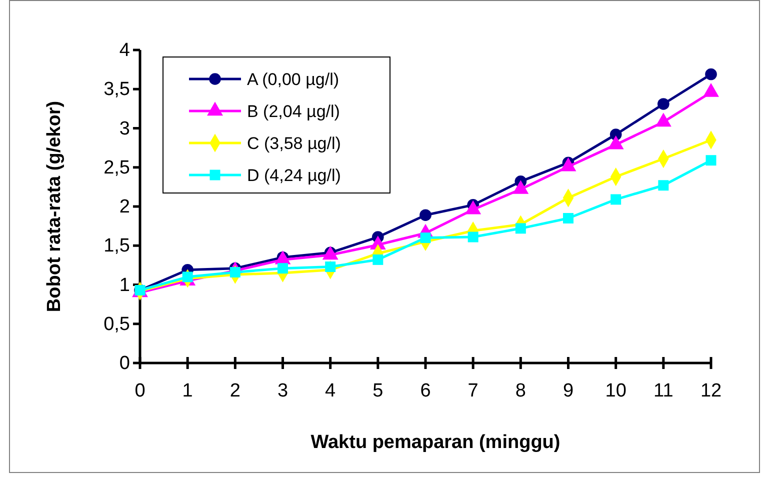  What do you see at coordinates (294, 143) in the screenshot?
I see `legend-label: C (3,58 µg/l)` at bounding box center [294, 143].